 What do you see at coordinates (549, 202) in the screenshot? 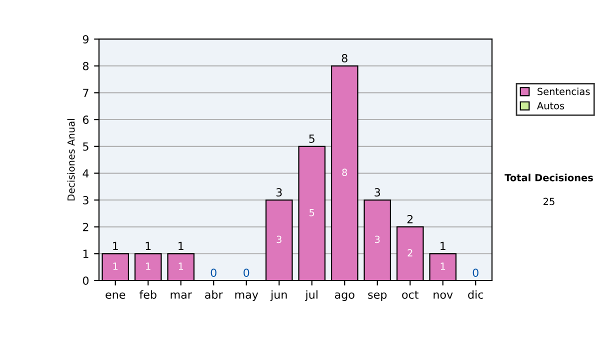
I see `text: 25` at bounding box center [549, 202].